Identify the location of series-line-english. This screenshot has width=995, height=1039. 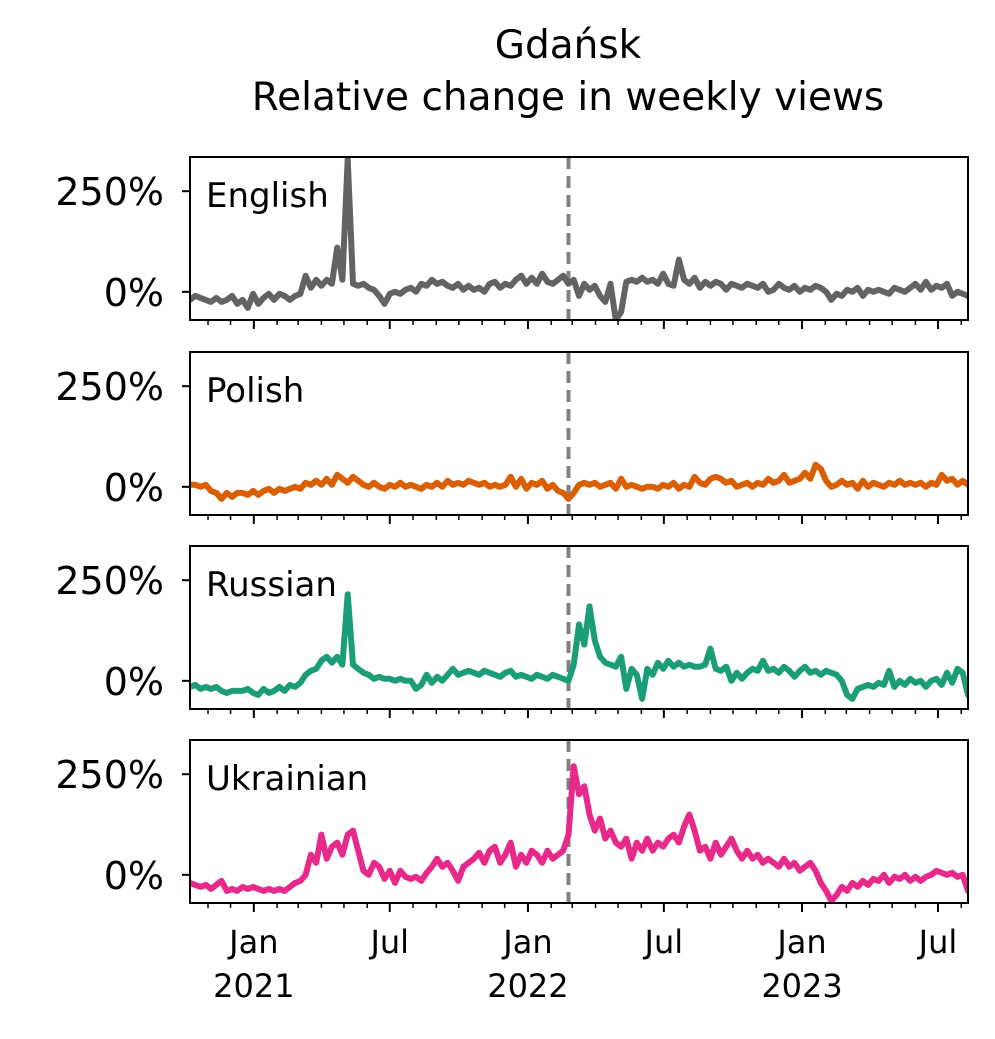
(579, 238).